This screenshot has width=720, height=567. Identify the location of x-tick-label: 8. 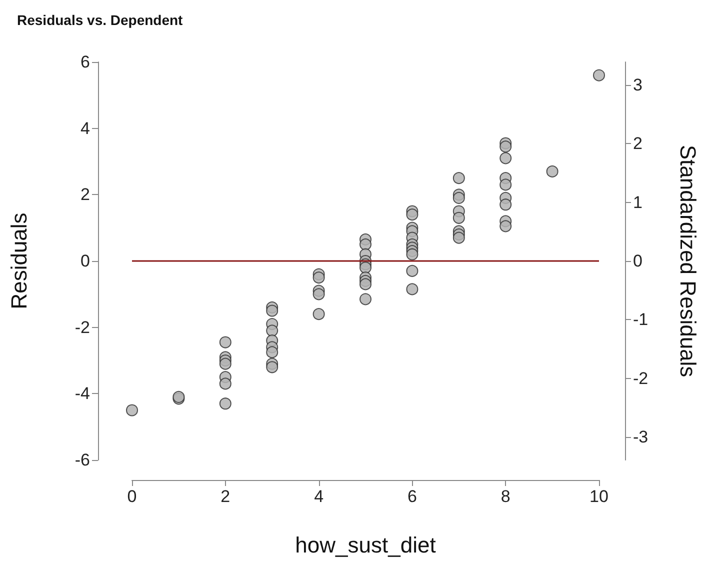
(505, 496).